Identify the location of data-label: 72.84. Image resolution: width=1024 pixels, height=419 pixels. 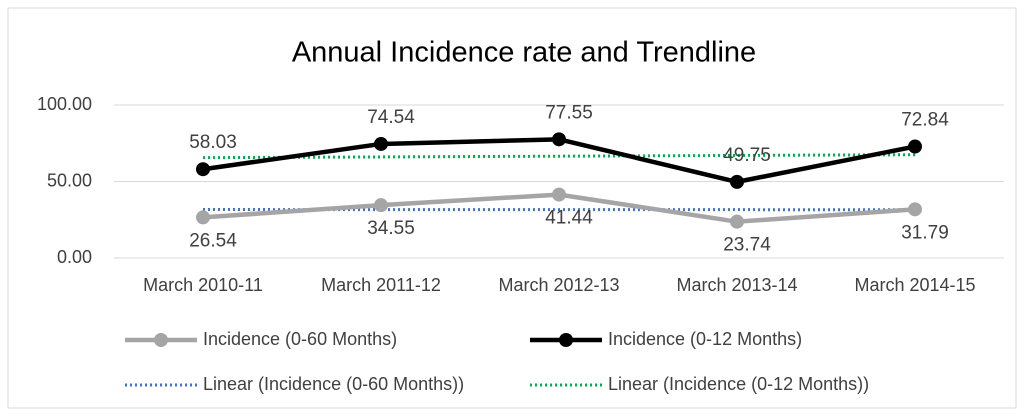
(925, 120).